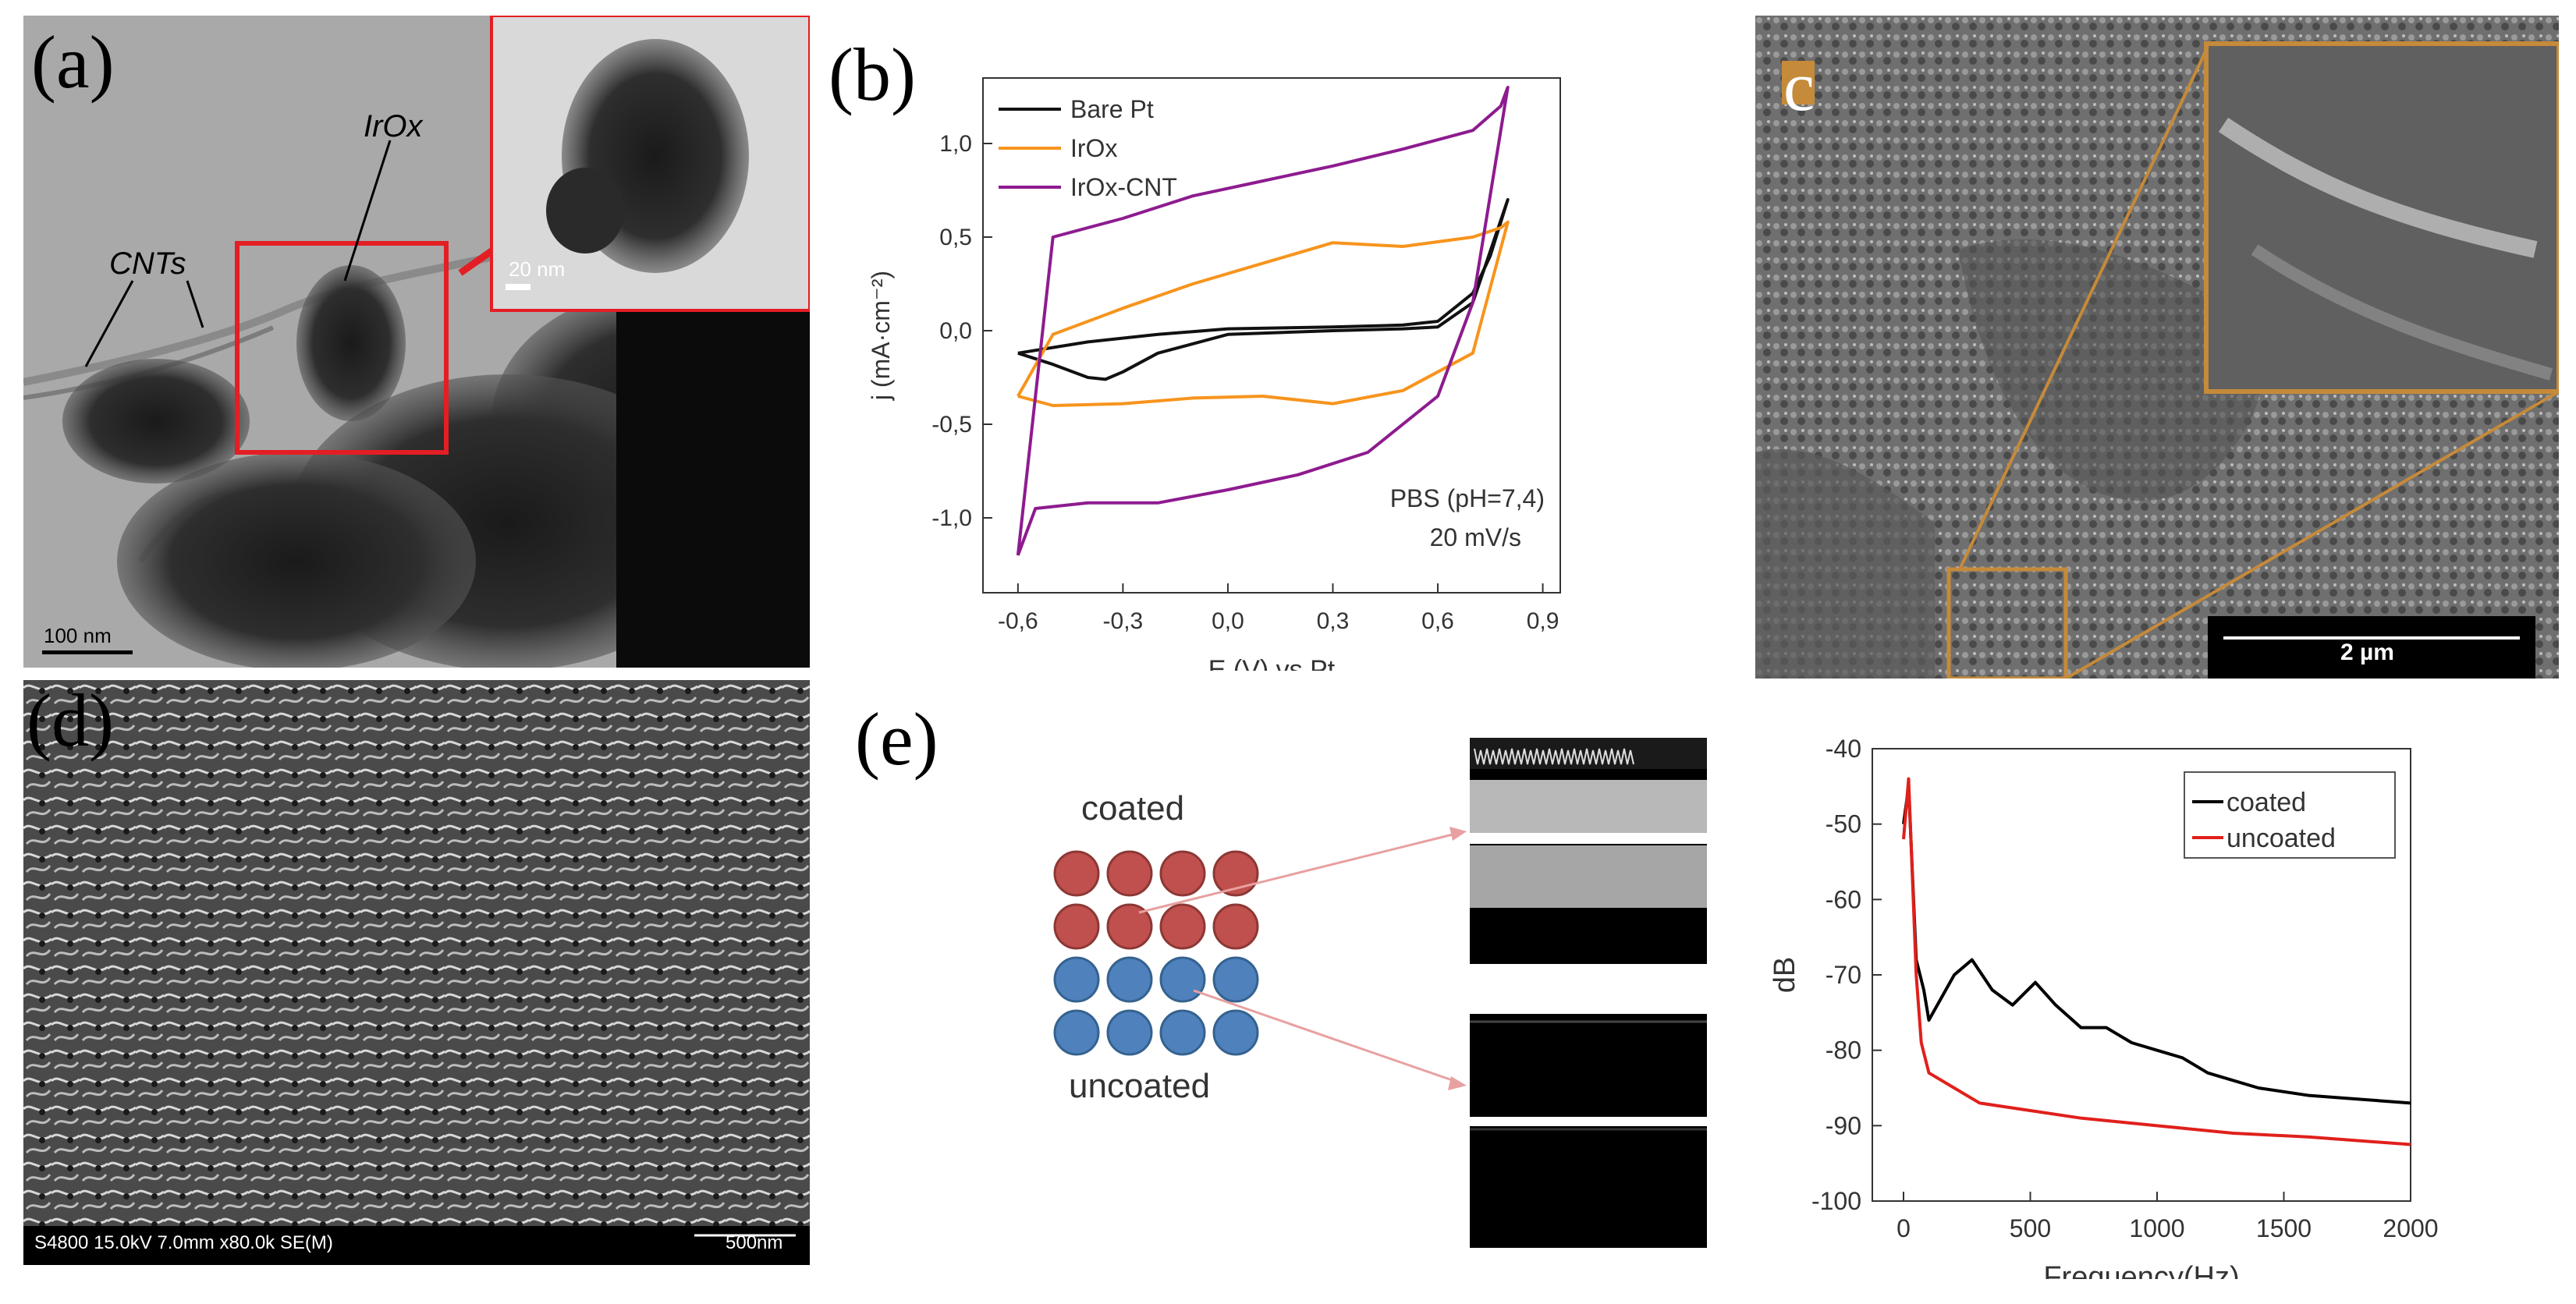 The height and width of the screenshot is (1304, 2576). Describe the element at coordinates (1843, 1050) in the screenshot. I see `spectrum-y-tick-label: -80` at that location.